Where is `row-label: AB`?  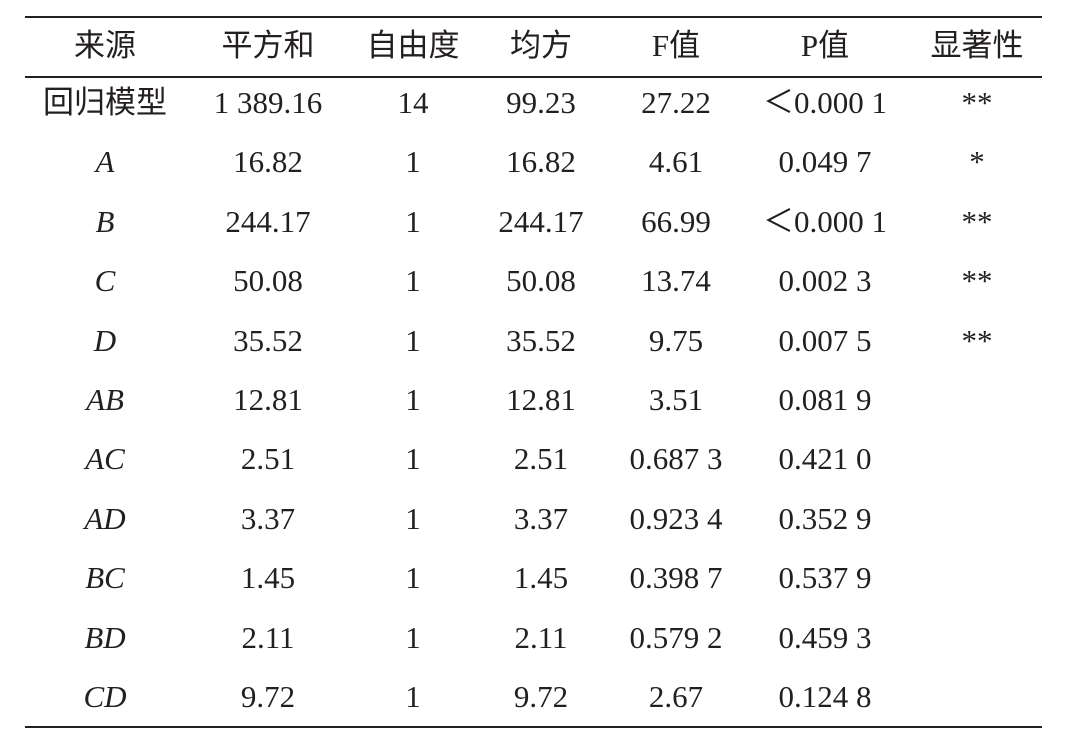 row-label: AB is located at coordinates (105, 399).